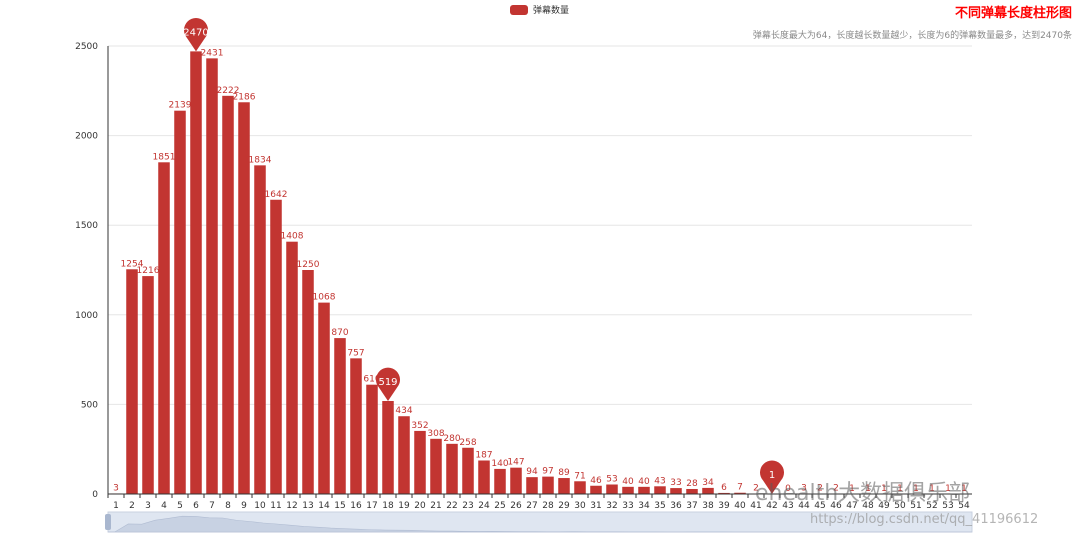 The image size is (1080, 540). I want to click on value-label-20: 352, so click(419, 426).